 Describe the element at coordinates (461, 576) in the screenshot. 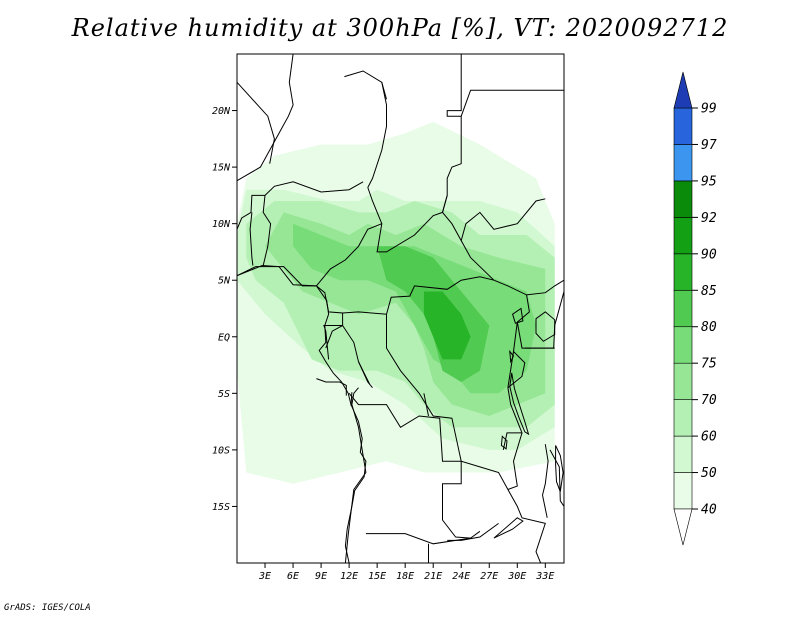

I see `lon-tick-label: 24E` at that location.